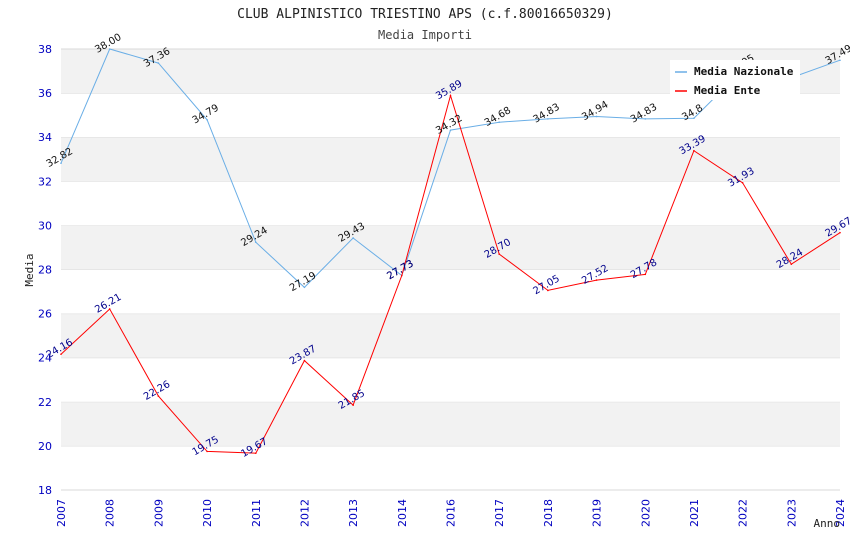  What do you see at coordinates (840, 513) in the screenshot?
I see `x-tick-label: 2024` at bounding box center [840, 513].